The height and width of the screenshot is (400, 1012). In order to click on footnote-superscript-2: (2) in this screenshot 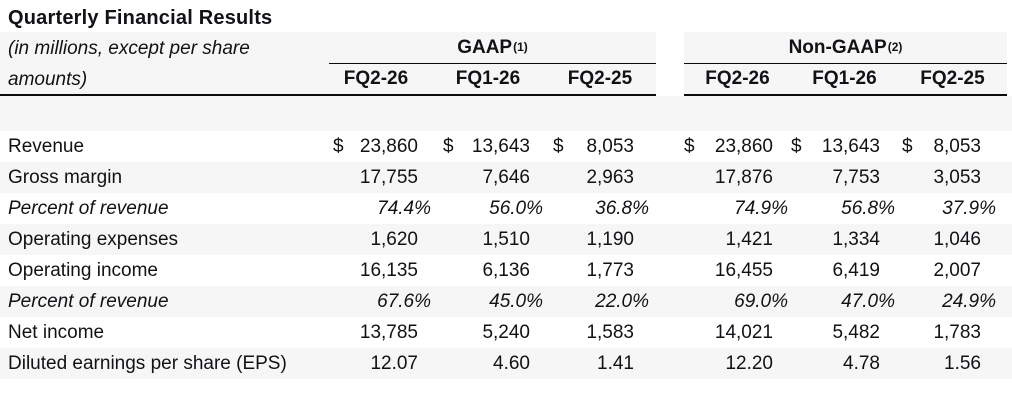, I will do `click(895, 46)`.